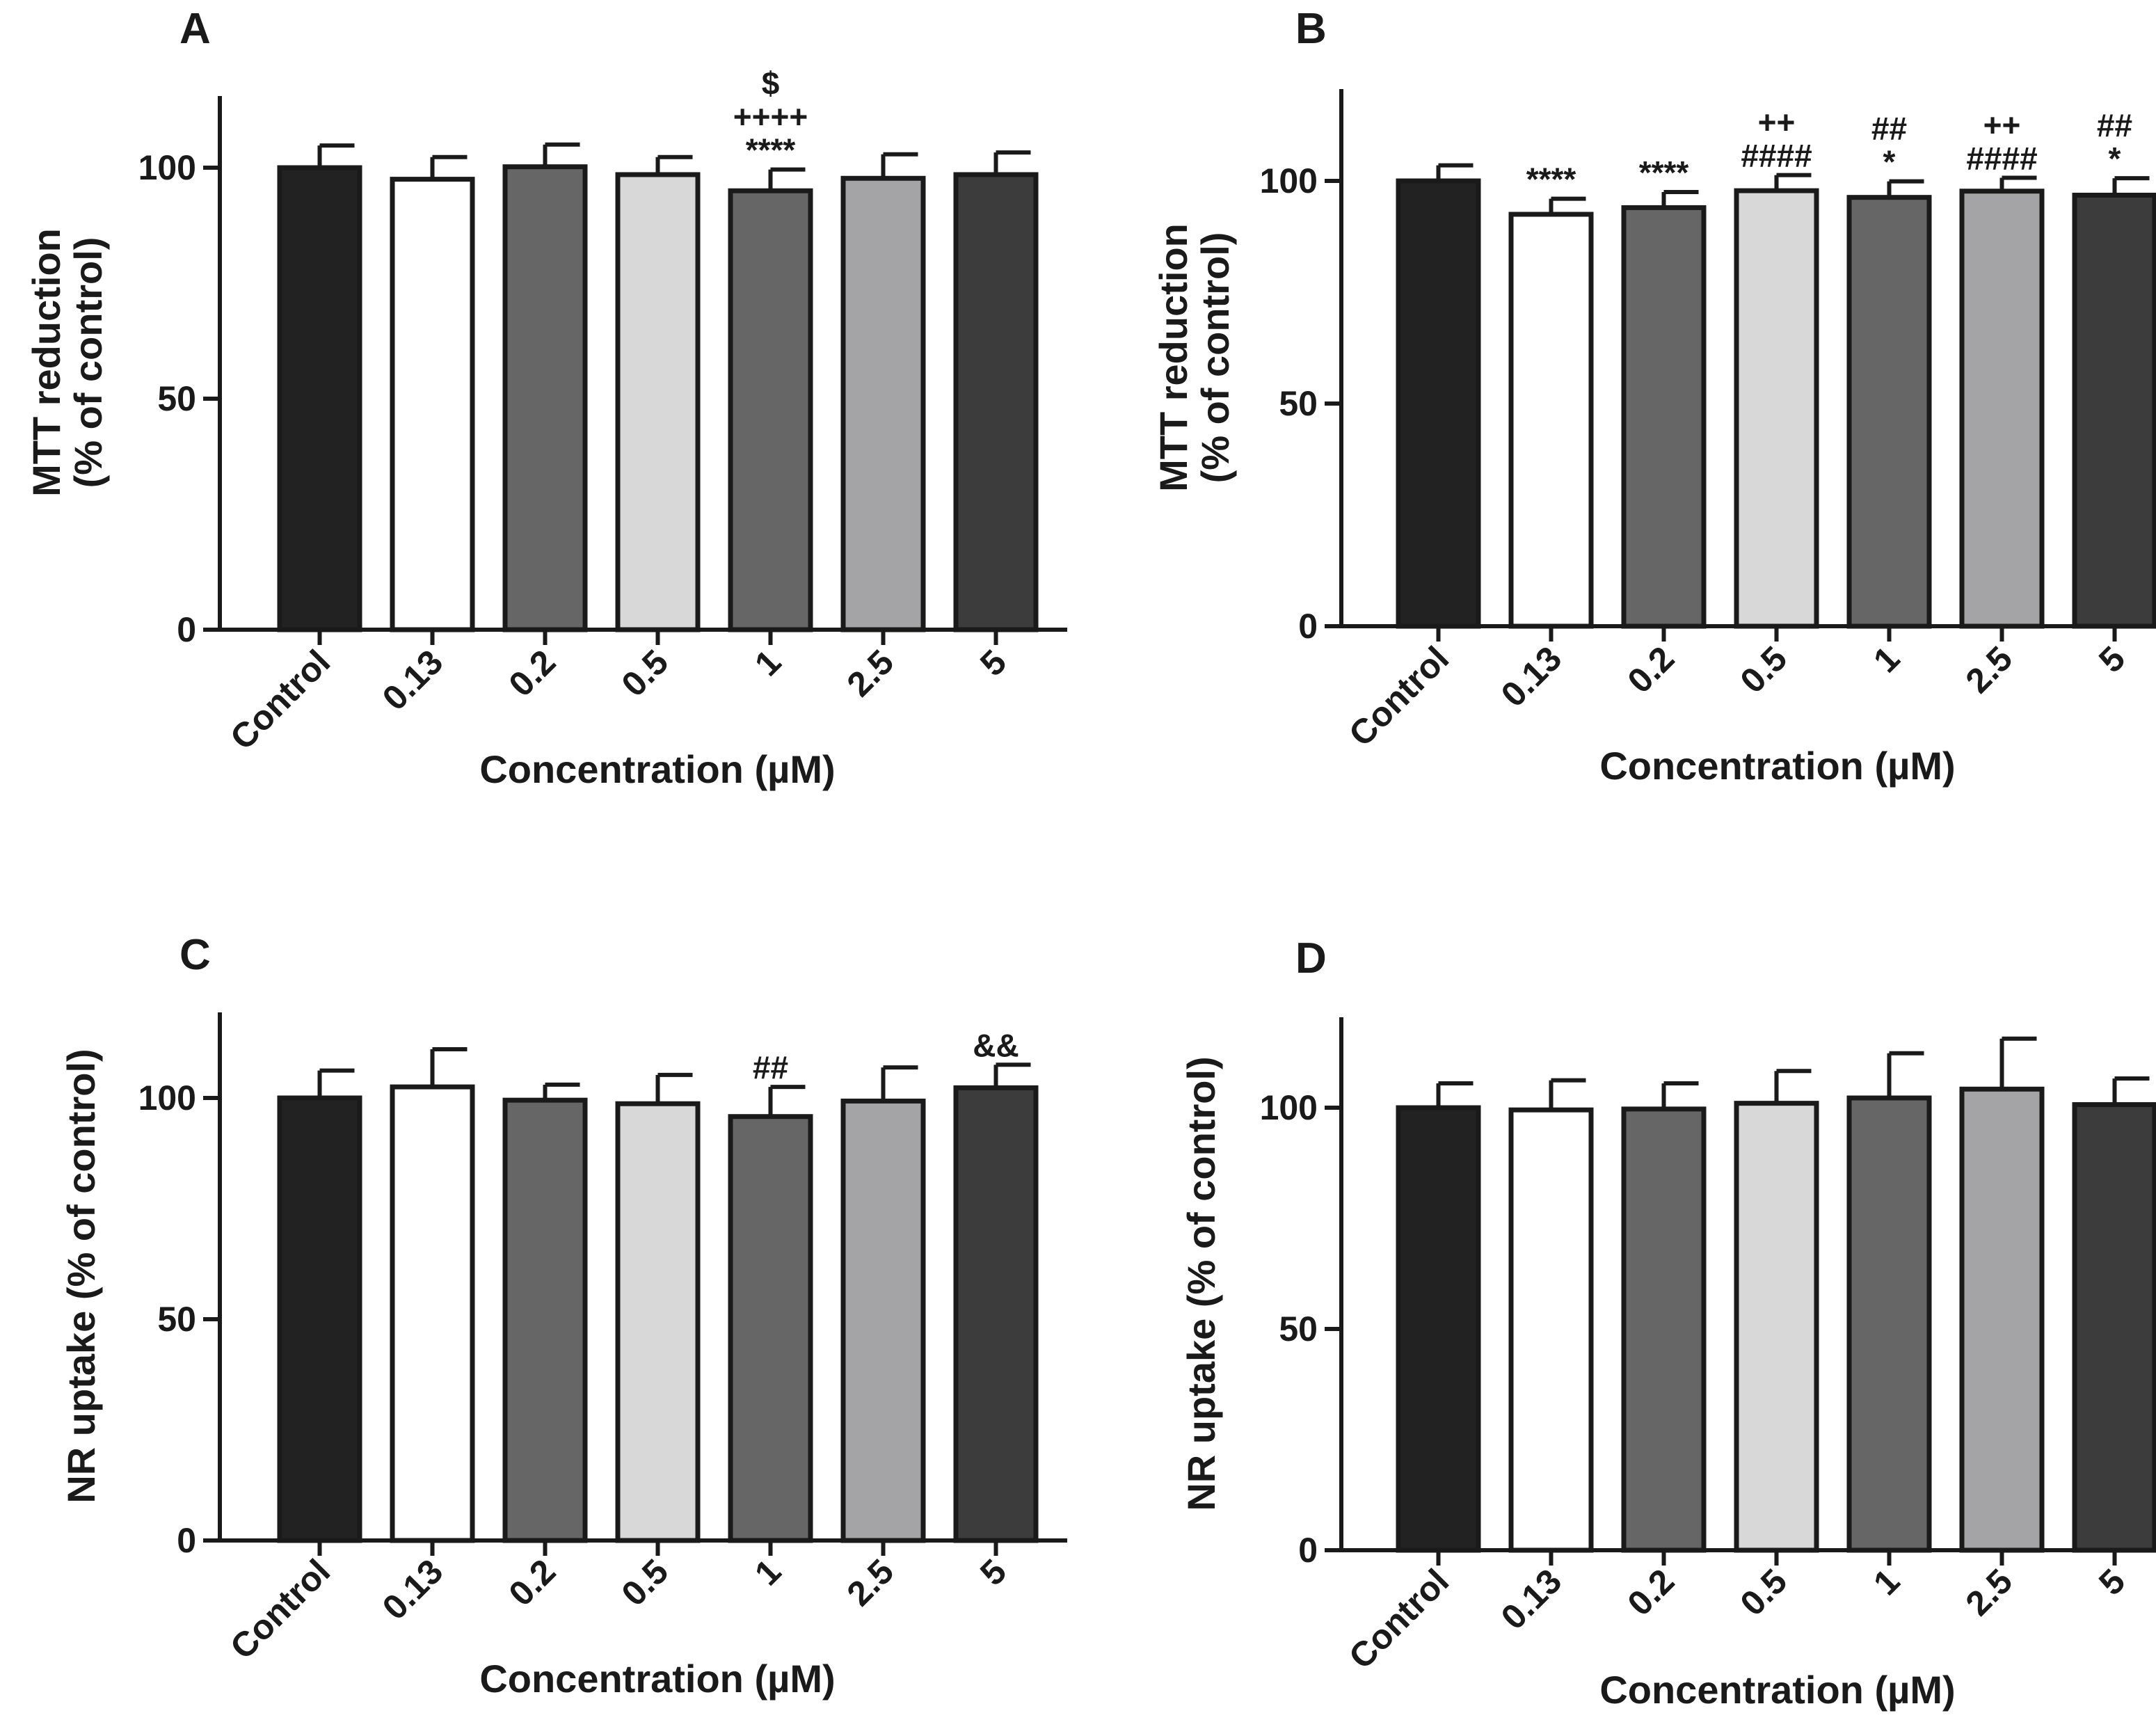 The width and height of the screenshot is (2156, 1736). Describe the element at coordinates (195, 955) in the screenshot. I see `panel-letter: C` at that location.